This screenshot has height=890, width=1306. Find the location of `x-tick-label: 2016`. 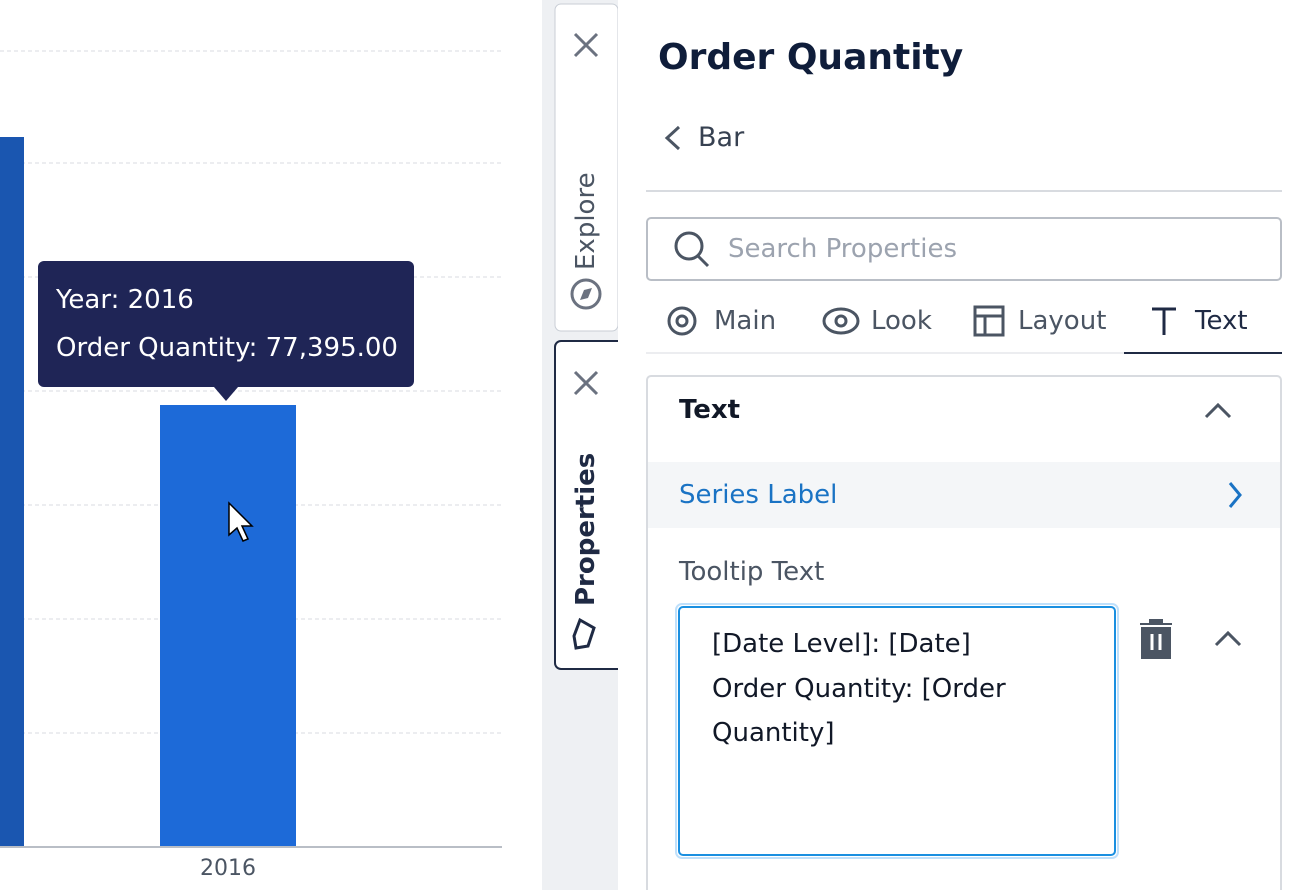

x-tick-label: 2016 is located at coordinates (228, 868).